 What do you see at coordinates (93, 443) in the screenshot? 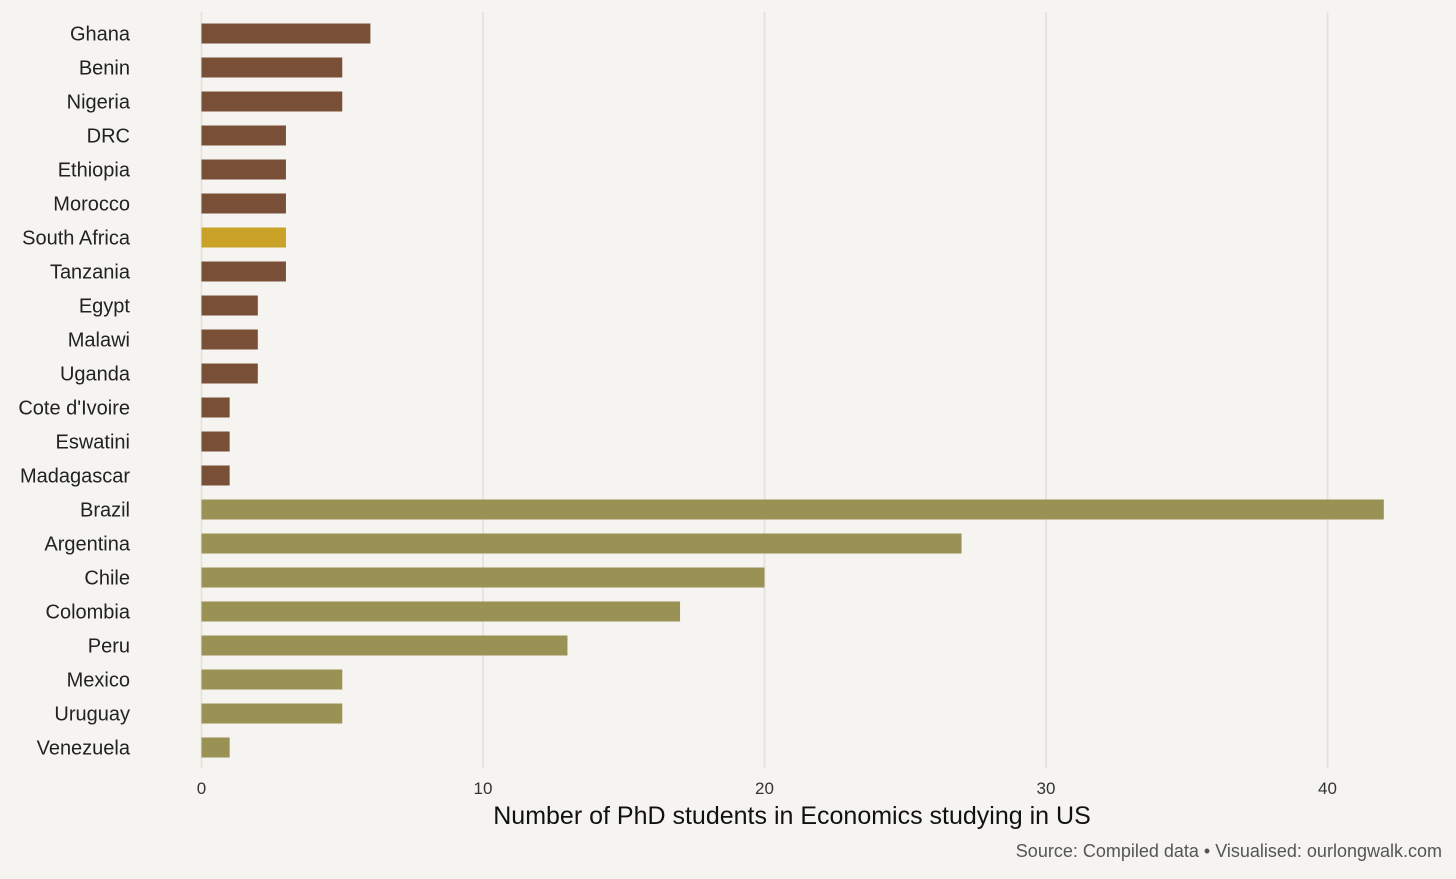
I see `category-label: Eswatini` at bounding box center [93, 443].